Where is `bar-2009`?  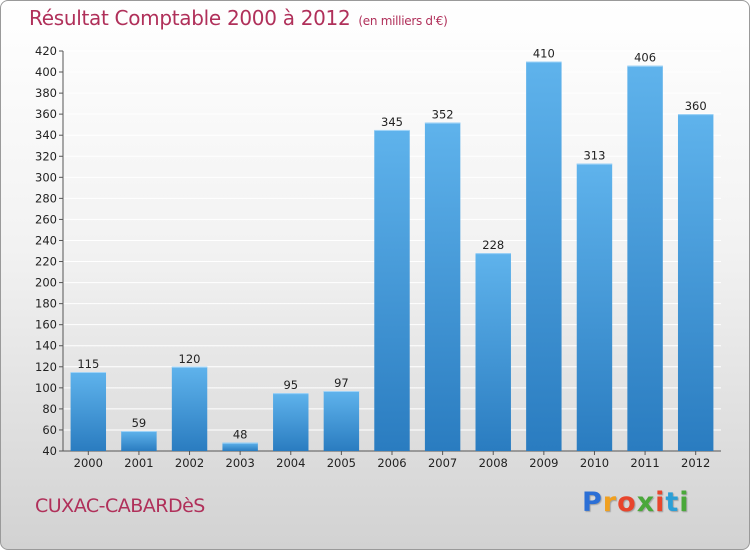 bar-2009 is located at coordinates (544, 256).